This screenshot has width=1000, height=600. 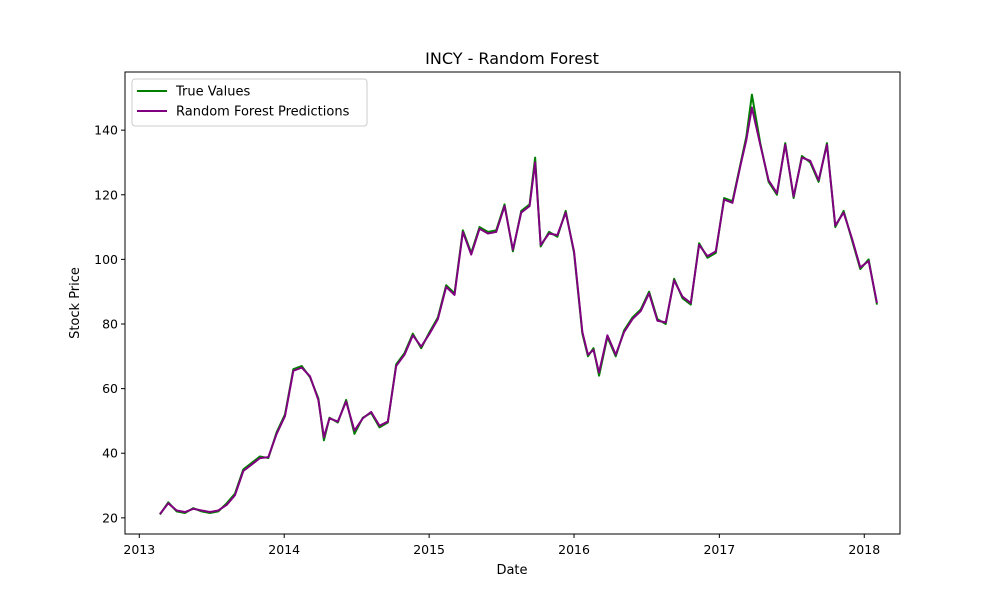 What do you see at coordinates (106, 194) in the screenshot?
I see `y-tick-label: 120` at bounding box center [106, 194].